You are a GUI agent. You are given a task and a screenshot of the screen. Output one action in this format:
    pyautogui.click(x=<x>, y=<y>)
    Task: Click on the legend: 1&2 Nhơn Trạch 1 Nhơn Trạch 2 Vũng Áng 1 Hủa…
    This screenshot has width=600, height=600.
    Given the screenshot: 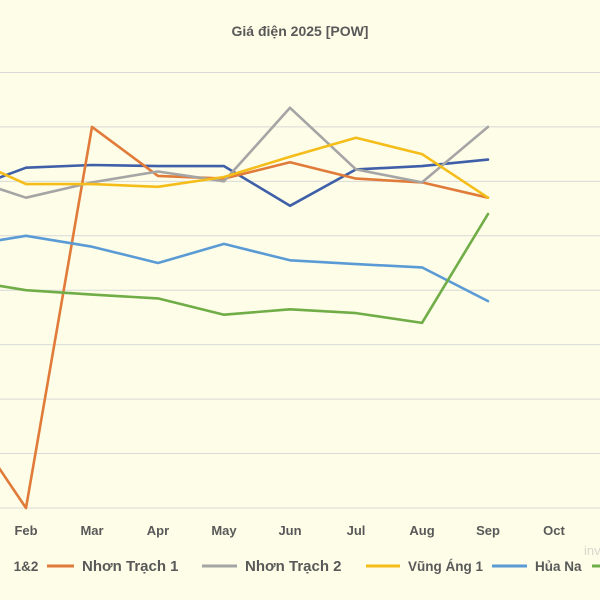 What is the action you would take?
    pyautogui.click(x=307, y=566)
    